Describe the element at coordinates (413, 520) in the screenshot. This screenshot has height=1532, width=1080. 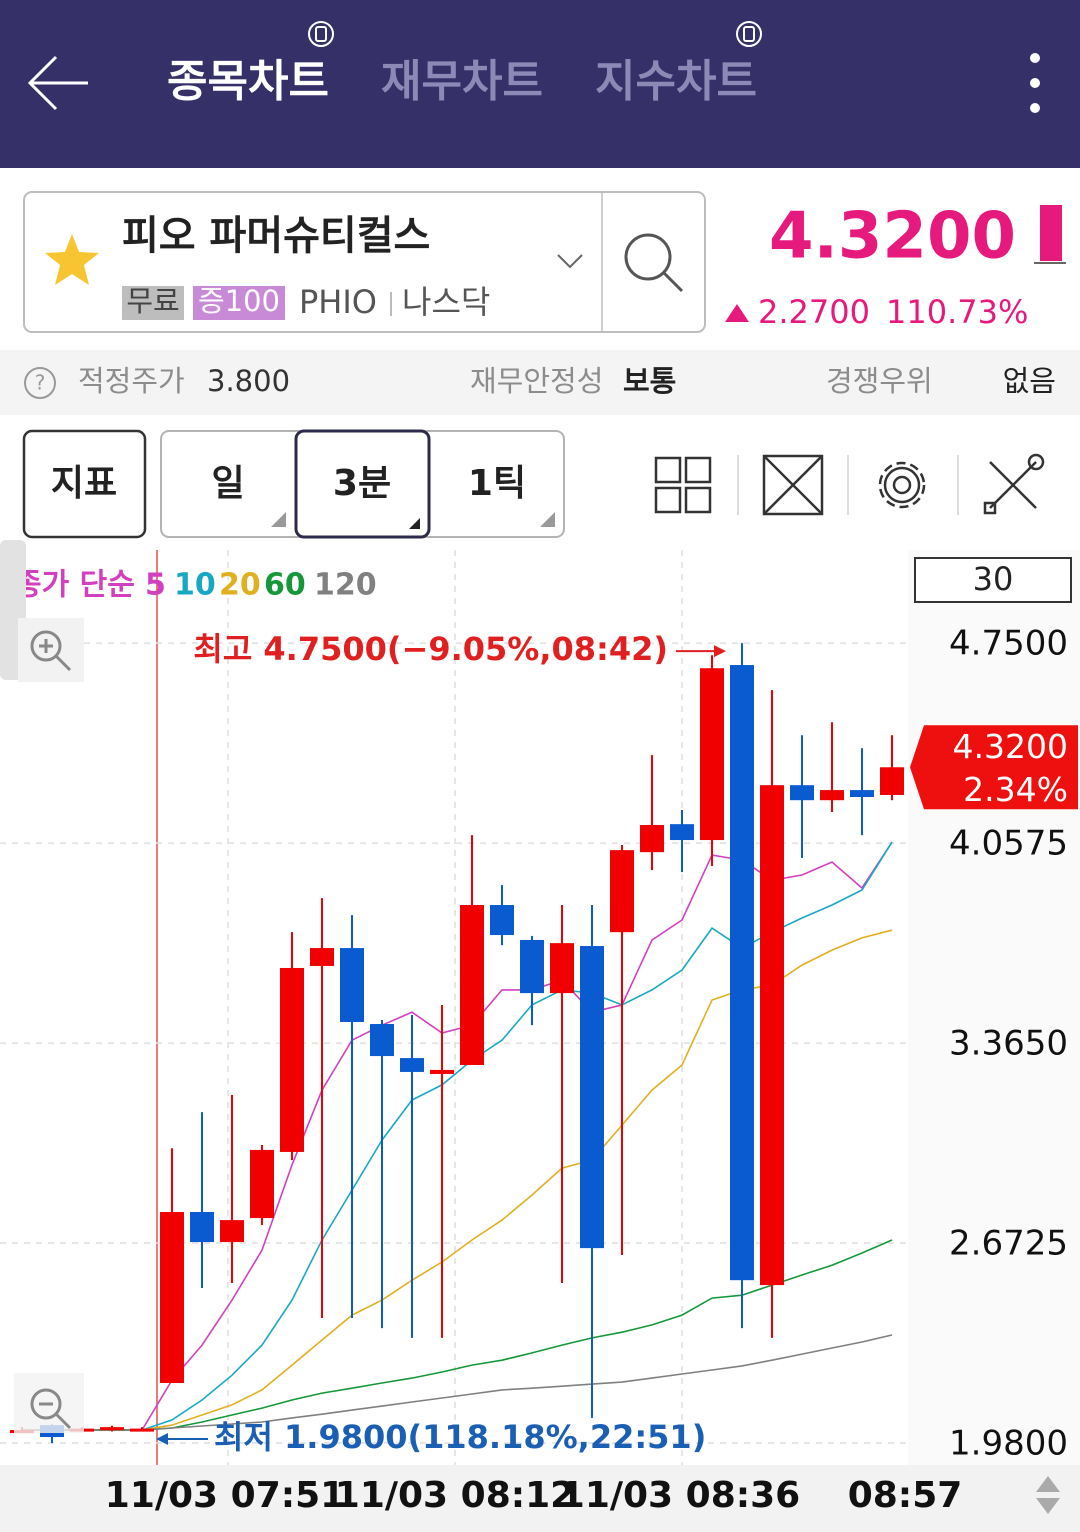
I see `corner-marks` at that location.